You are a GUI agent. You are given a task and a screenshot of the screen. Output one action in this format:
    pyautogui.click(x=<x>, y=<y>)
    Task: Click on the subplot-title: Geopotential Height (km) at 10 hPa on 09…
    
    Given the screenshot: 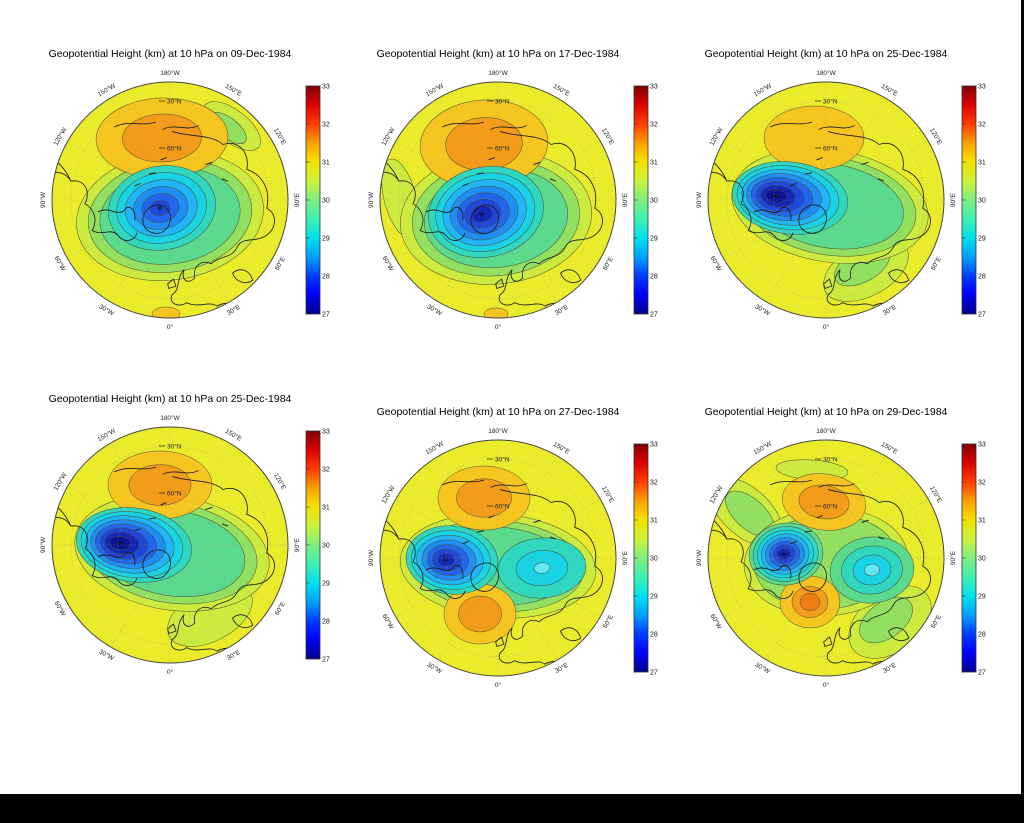 What is the action you would take?
    pyautogui.click(x=170, y=54)
    